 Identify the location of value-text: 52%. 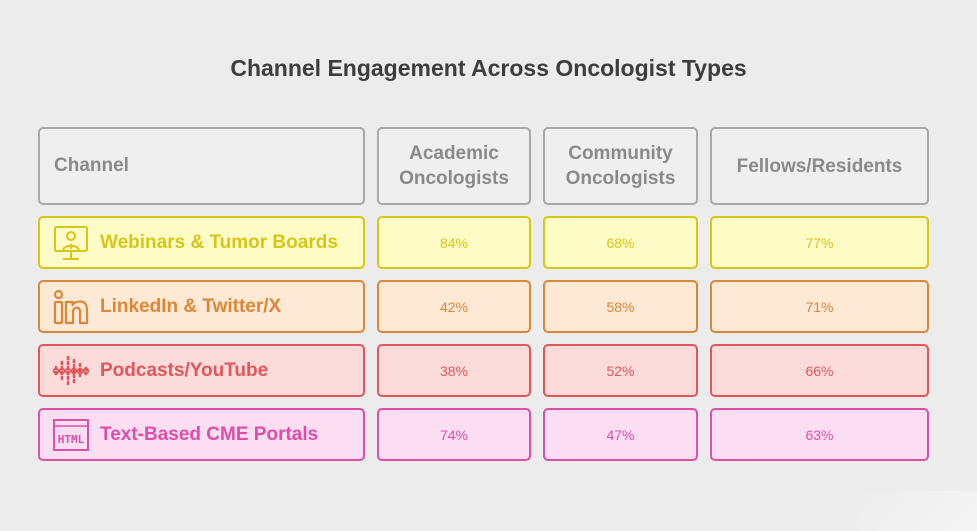
(620, 370).